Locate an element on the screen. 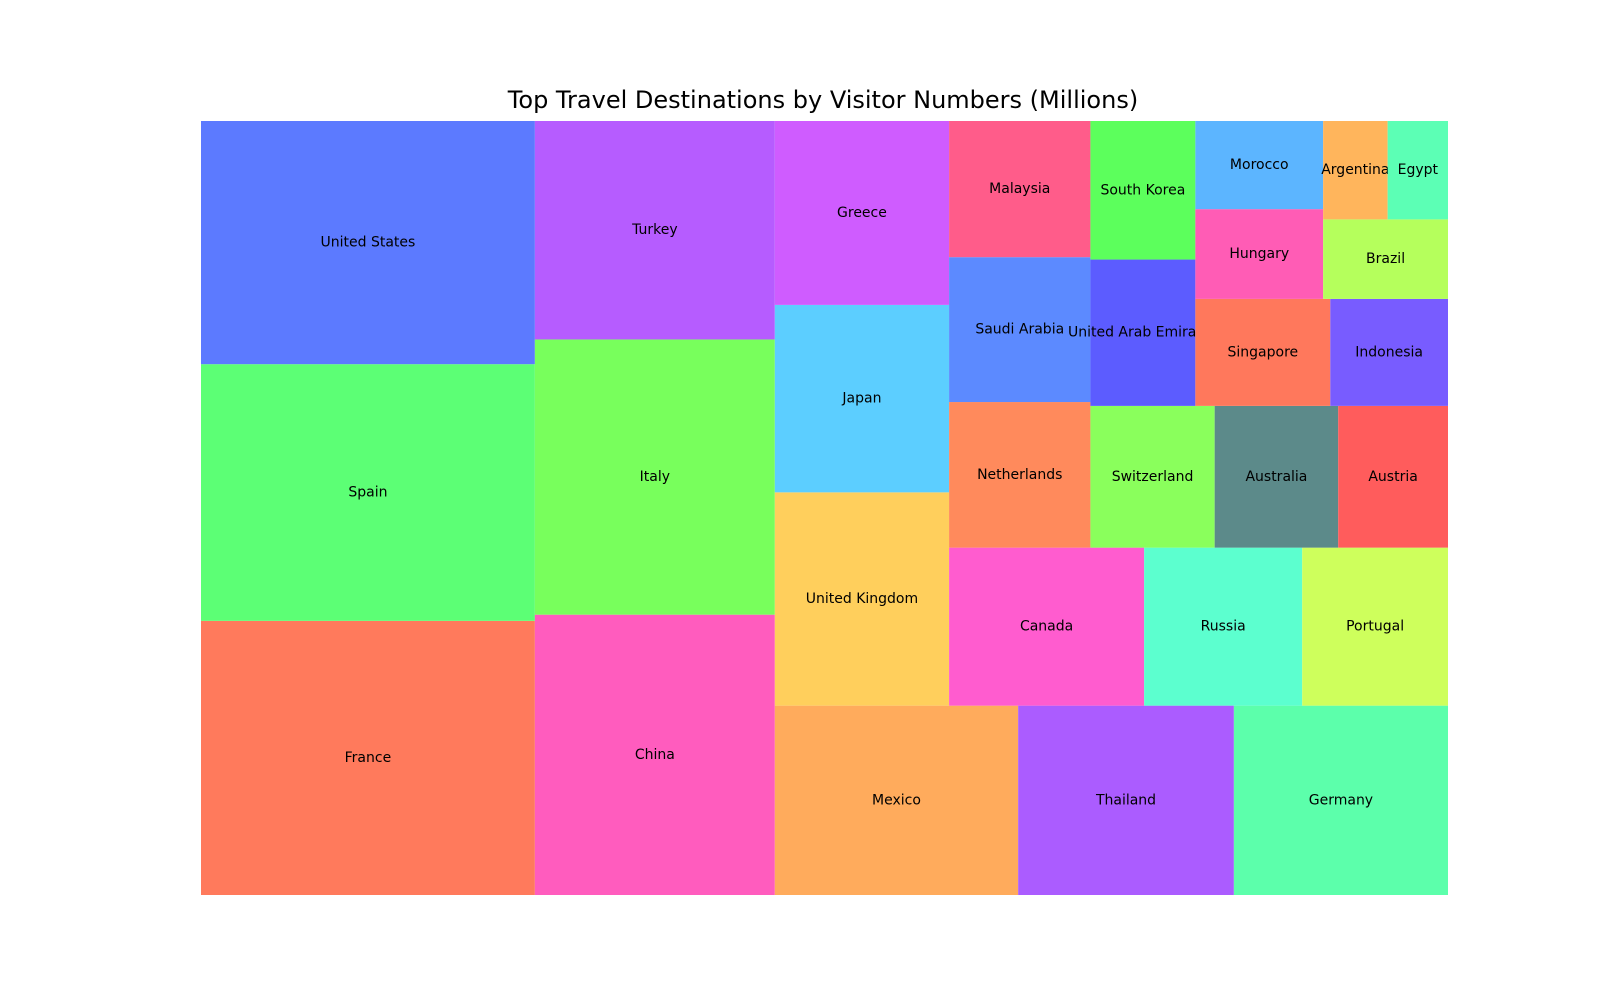 Image resolution: width=1600 pixels, height=1000 pixels. treemap-cell-japan is located at coordinates (862, 398).